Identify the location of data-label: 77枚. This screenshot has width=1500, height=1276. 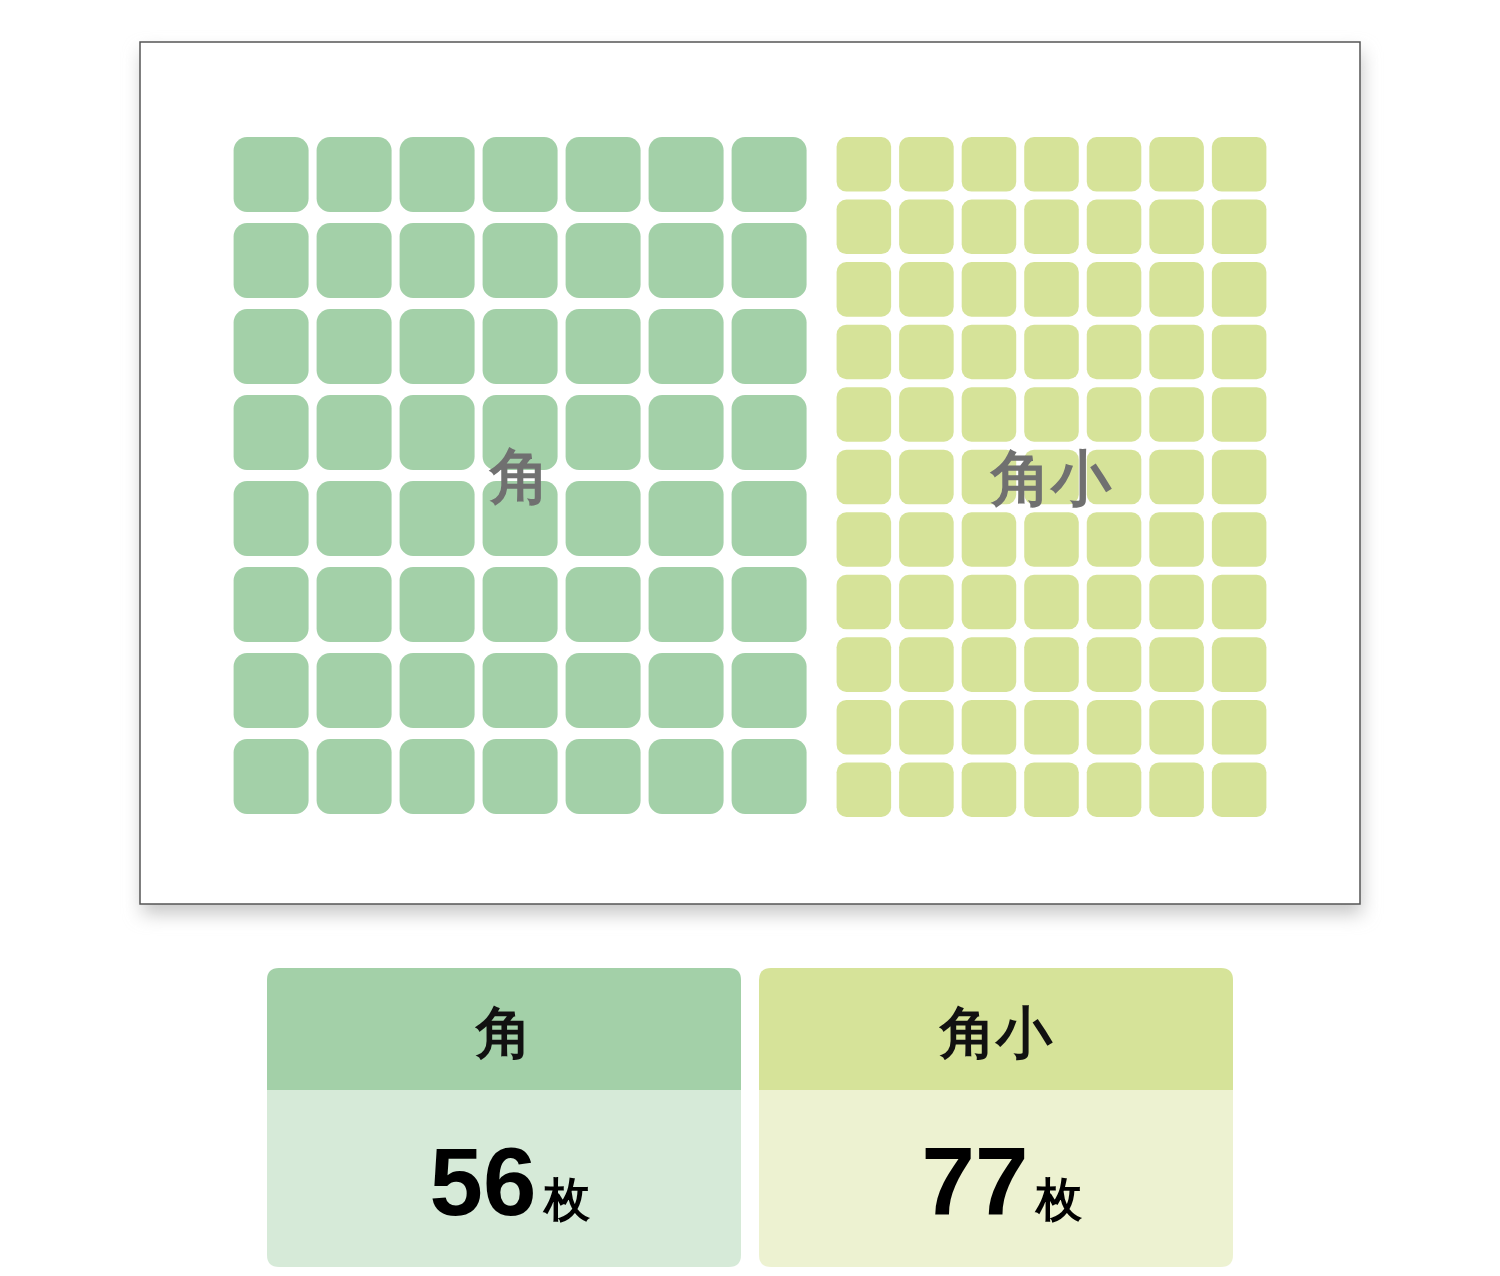
(1002, 1181).